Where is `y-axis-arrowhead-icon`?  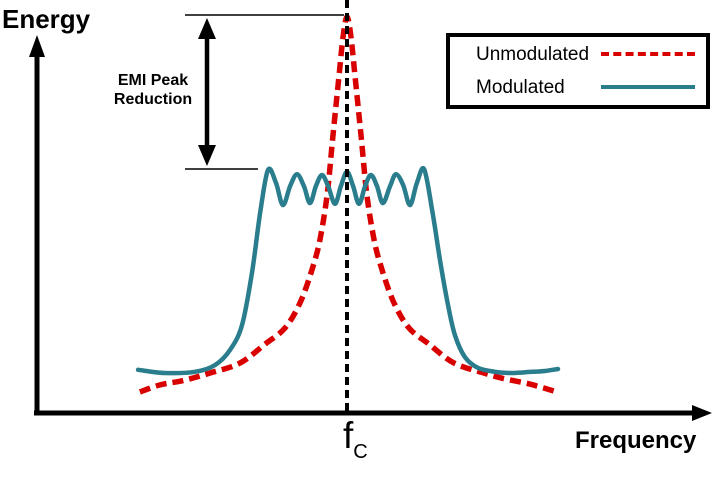
y-axis-arrowhead-icon is located at coordinates (37, 46).